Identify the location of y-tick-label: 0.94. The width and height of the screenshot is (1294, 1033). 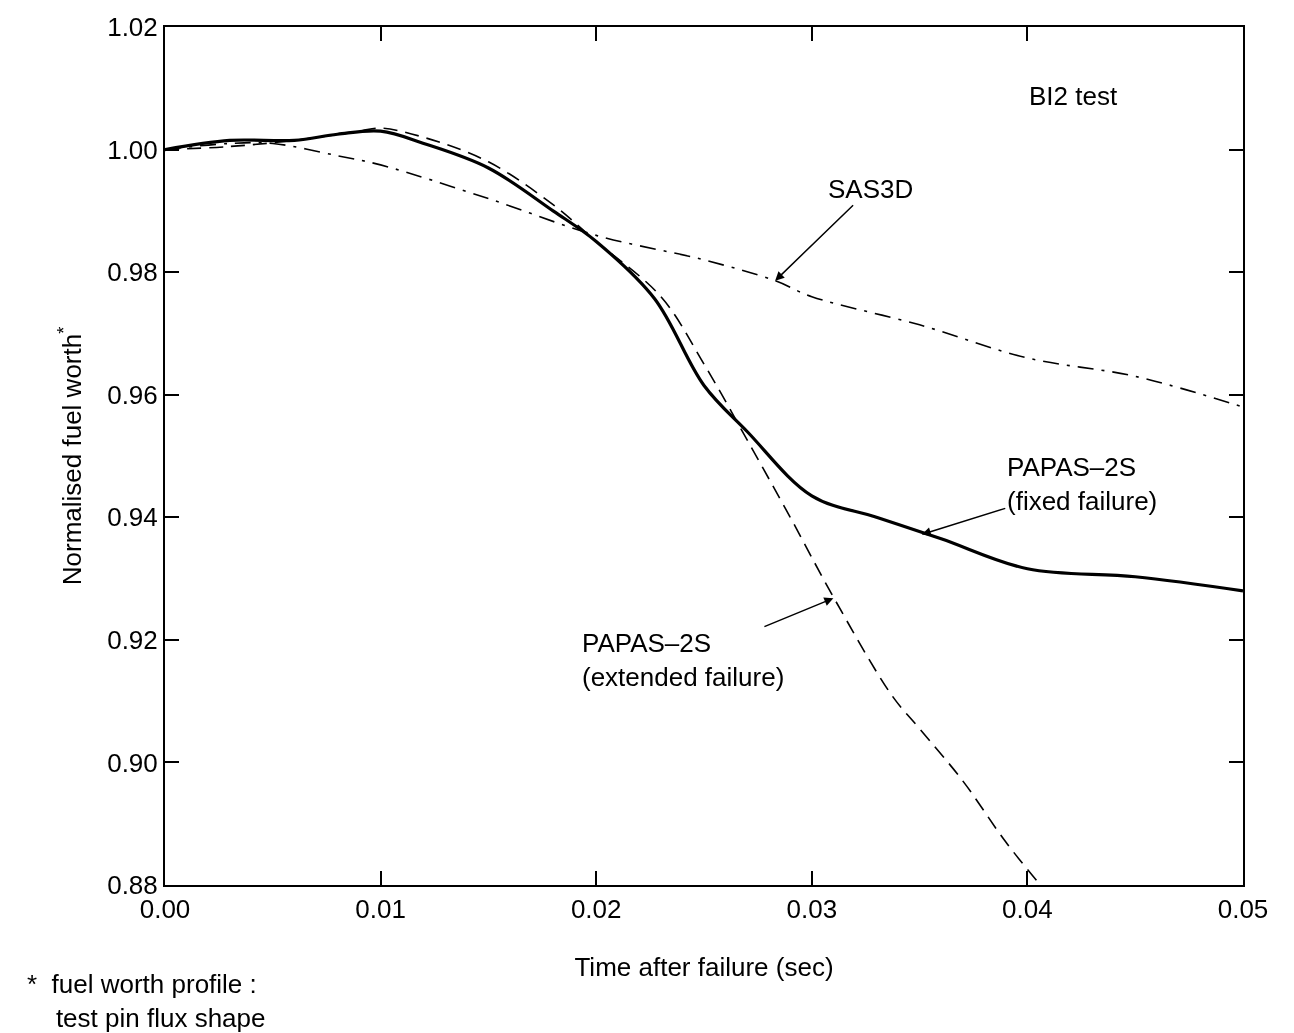
(132, 517).